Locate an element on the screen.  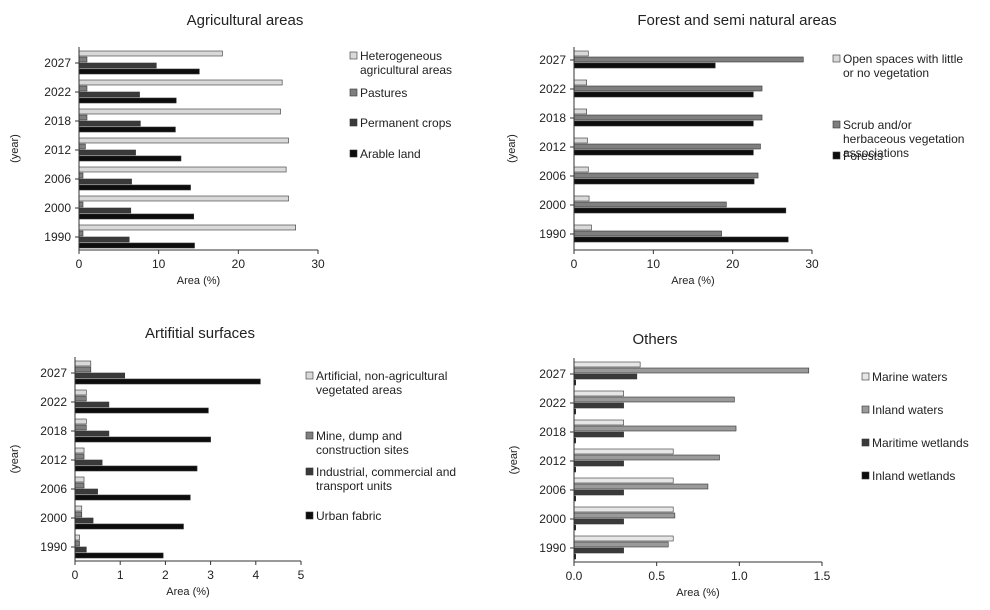
legend-label: Artificial, non-agricultural is located at coordinates (381, 376).